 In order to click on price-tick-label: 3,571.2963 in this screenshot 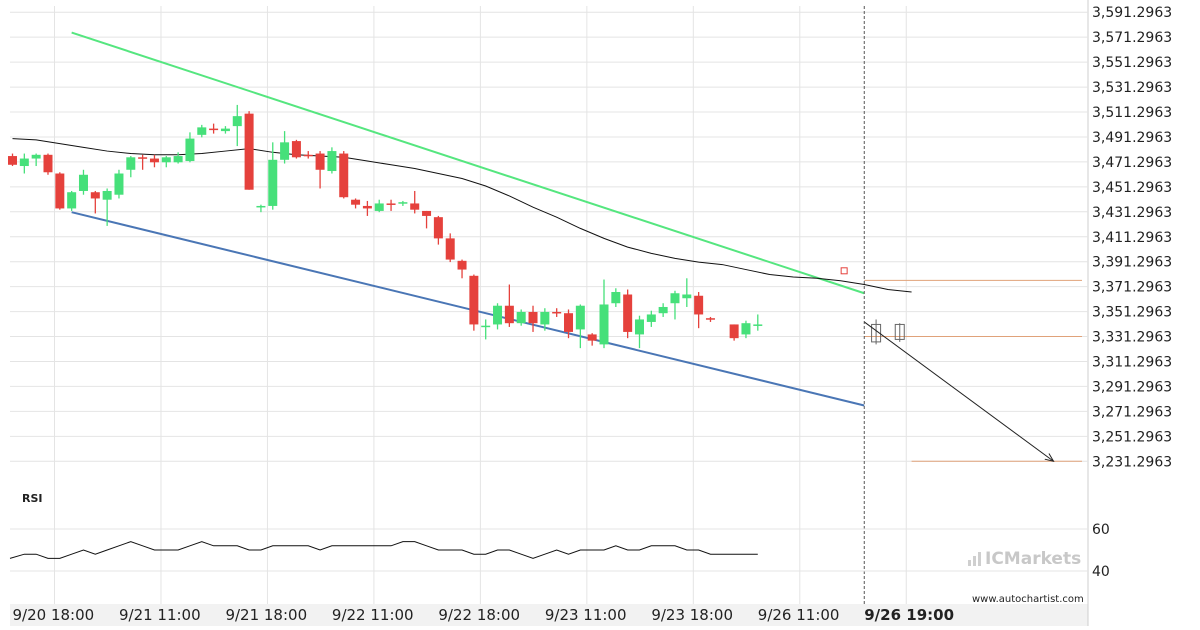, I will do `click(1132, 38)`.